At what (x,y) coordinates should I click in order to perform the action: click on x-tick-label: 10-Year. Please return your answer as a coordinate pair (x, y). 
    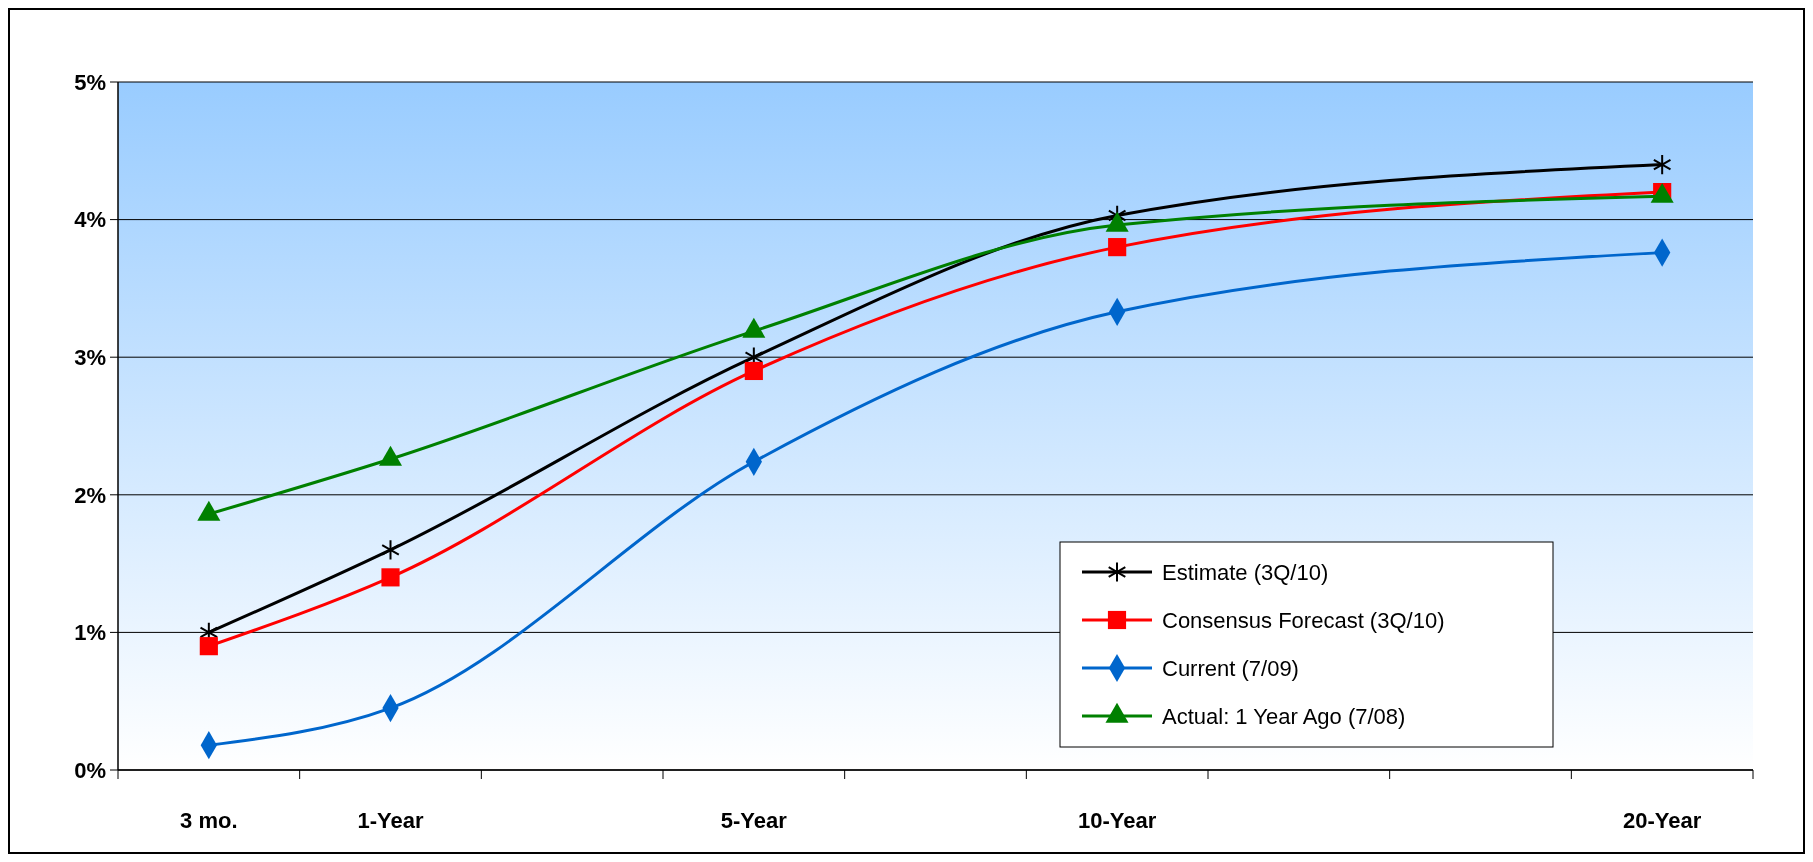
    Looking at the image, I should click on (1117, 820).